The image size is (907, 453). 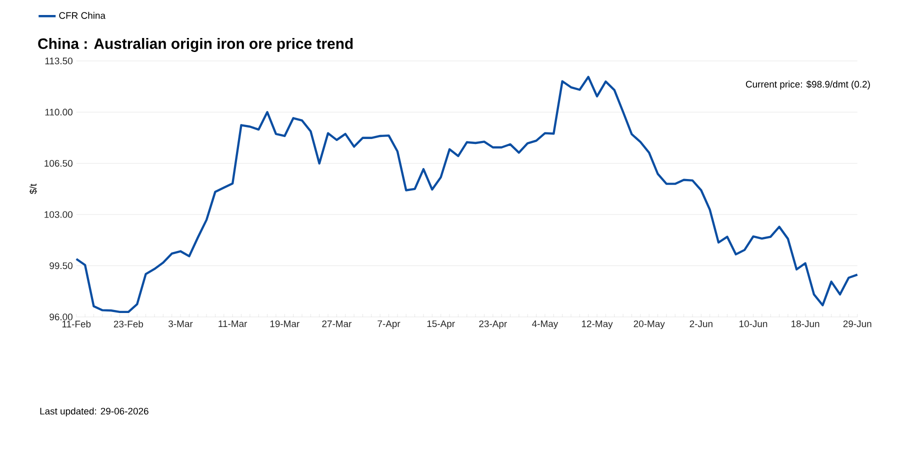 What do you see at coordinates (94, 412) in the screenshot?
I see `text: Last updated: 29-06-2026` at bounding box center [94, 412].